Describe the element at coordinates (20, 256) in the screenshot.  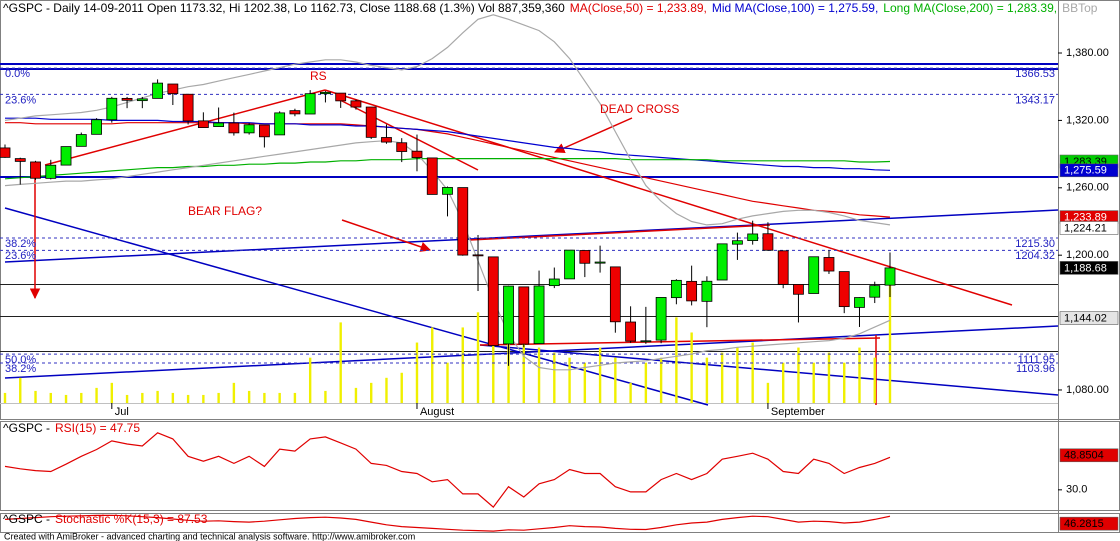
I see `fib-name: 23.6%` at that location.